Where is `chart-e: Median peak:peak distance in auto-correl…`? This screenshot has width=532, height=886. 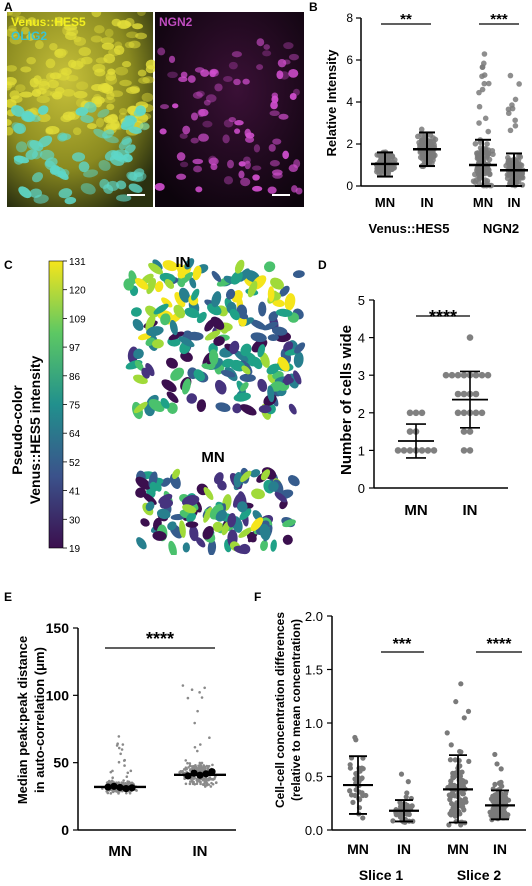
chart-e: Median peak:peak distance in auto-correl… is located at coordinates (125, 740).